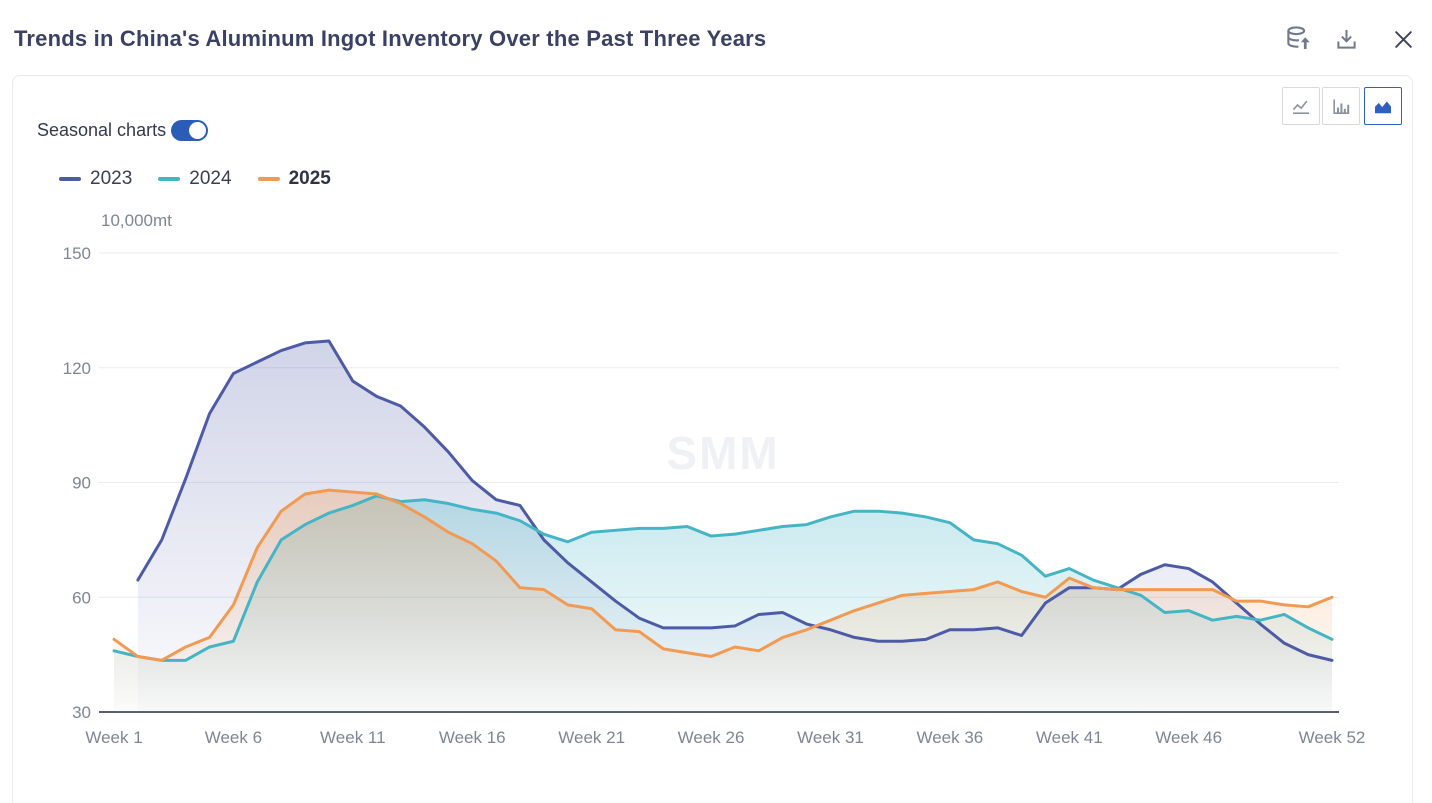 The height and width of the screenshot is (803, 1432). I want to click on seasonal-charts-toggle, so click(190, 130).